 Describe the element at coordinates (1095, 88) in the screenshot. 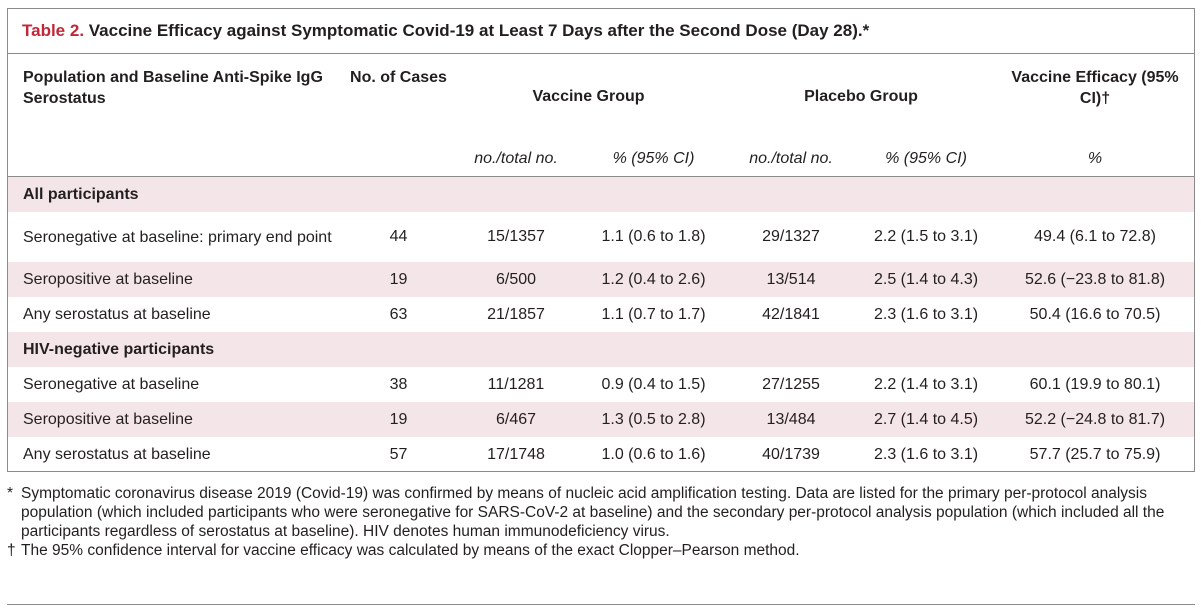

I see `header-efficacy: Vaccine Efficacy (95% CI)†` at that location.